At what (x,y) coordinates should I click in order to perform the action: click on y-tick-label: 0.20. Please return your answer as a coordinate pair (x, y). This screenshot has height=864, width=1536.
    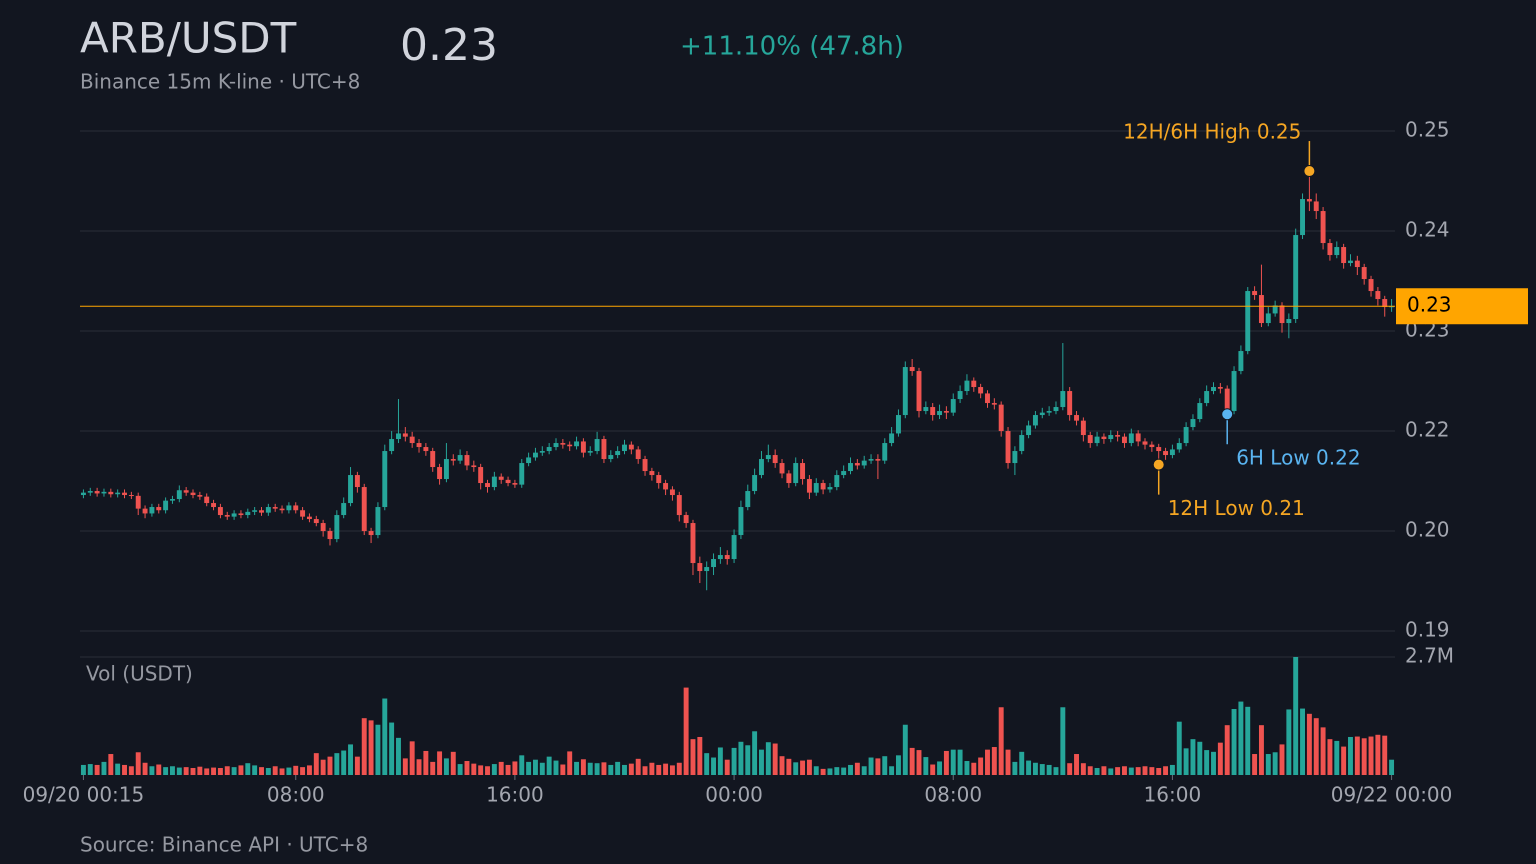
    Looking at the image, I should click on (1427, 530).